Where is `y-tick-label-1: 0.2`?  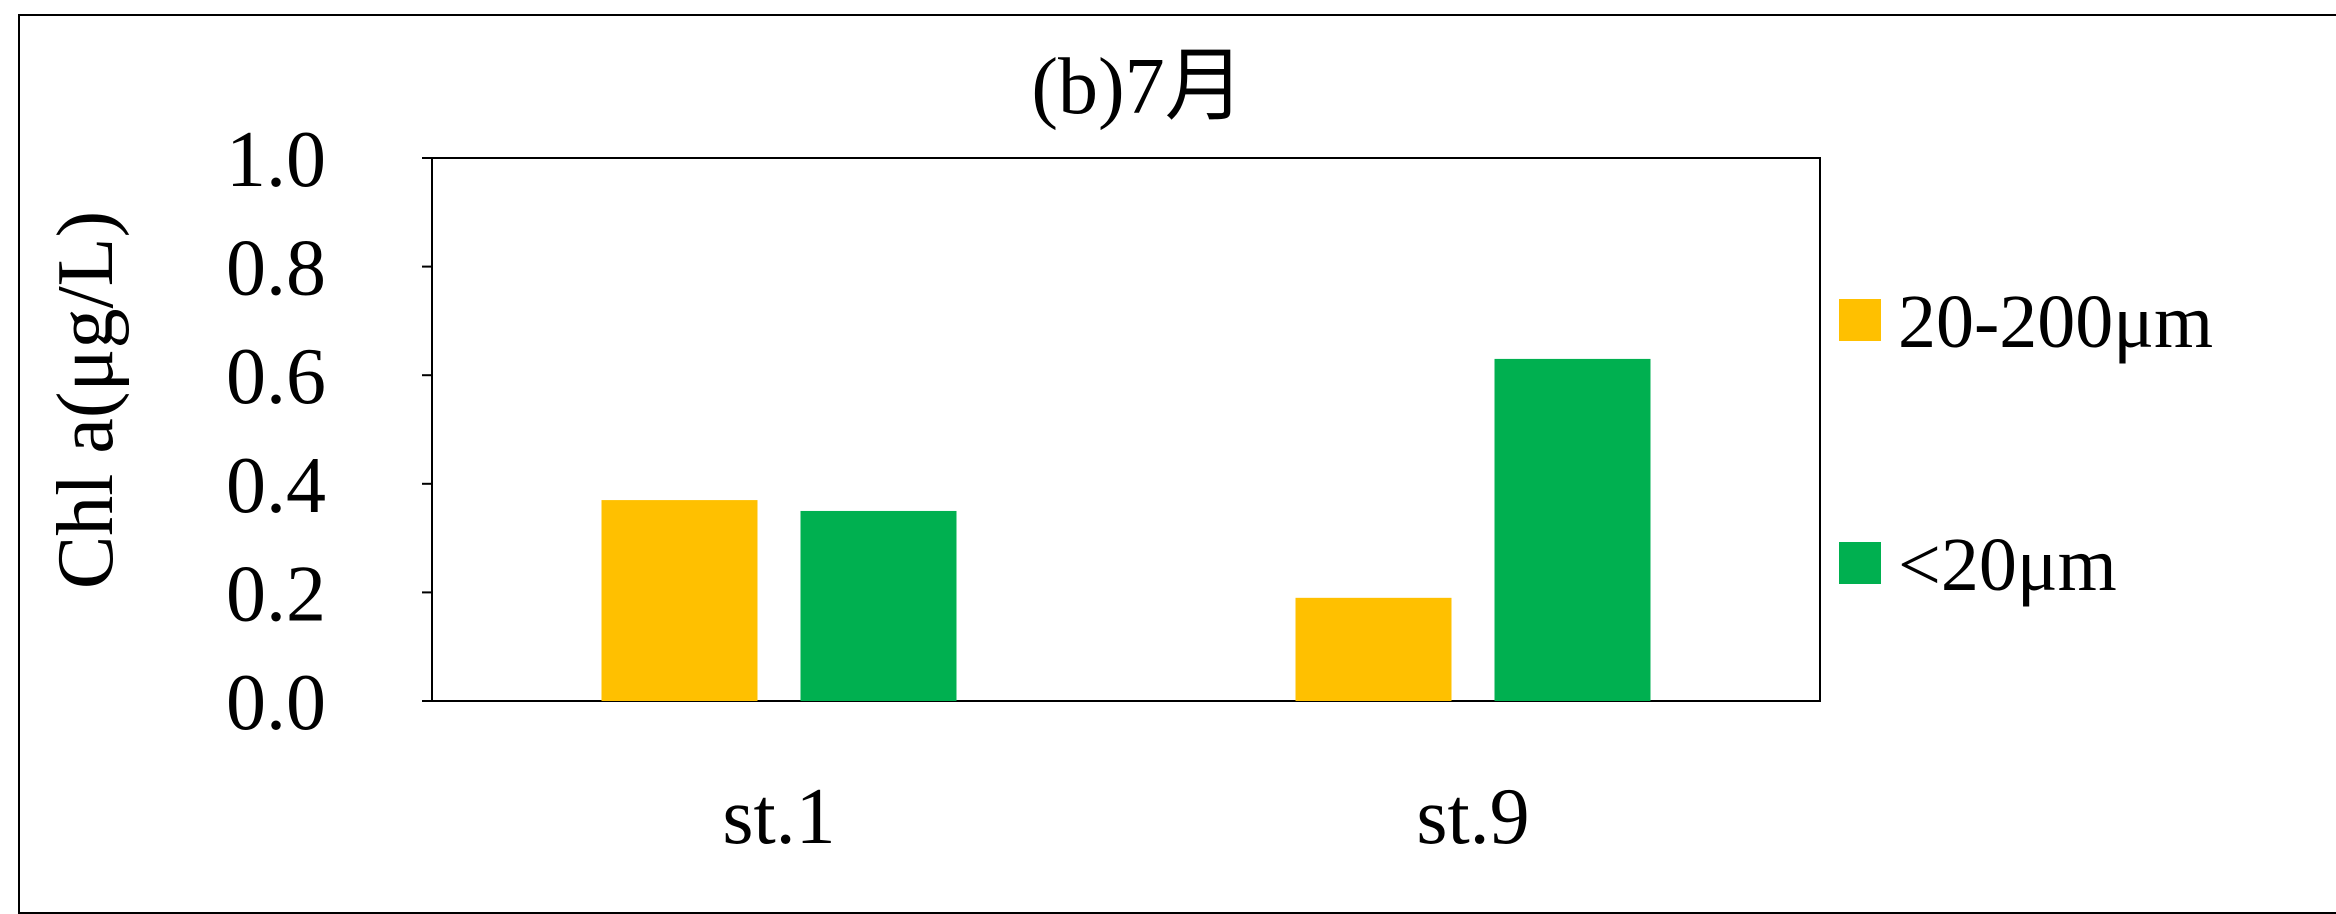 y-tick-label-1: 0.2 is located at coordinates (276, 594).